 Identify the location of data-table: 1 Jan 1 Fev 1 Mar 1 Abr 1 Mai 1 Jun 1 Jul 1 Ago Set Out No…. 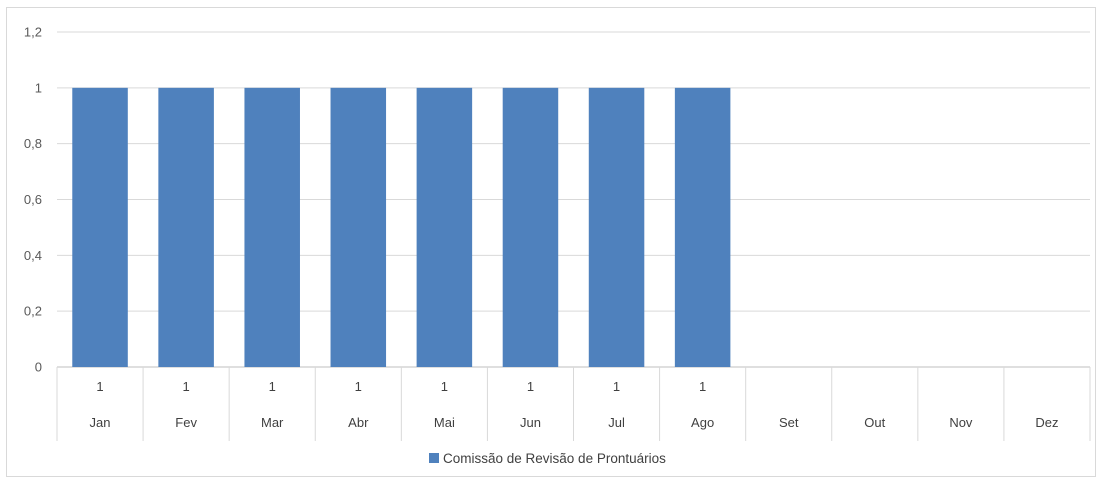
(573, 404).